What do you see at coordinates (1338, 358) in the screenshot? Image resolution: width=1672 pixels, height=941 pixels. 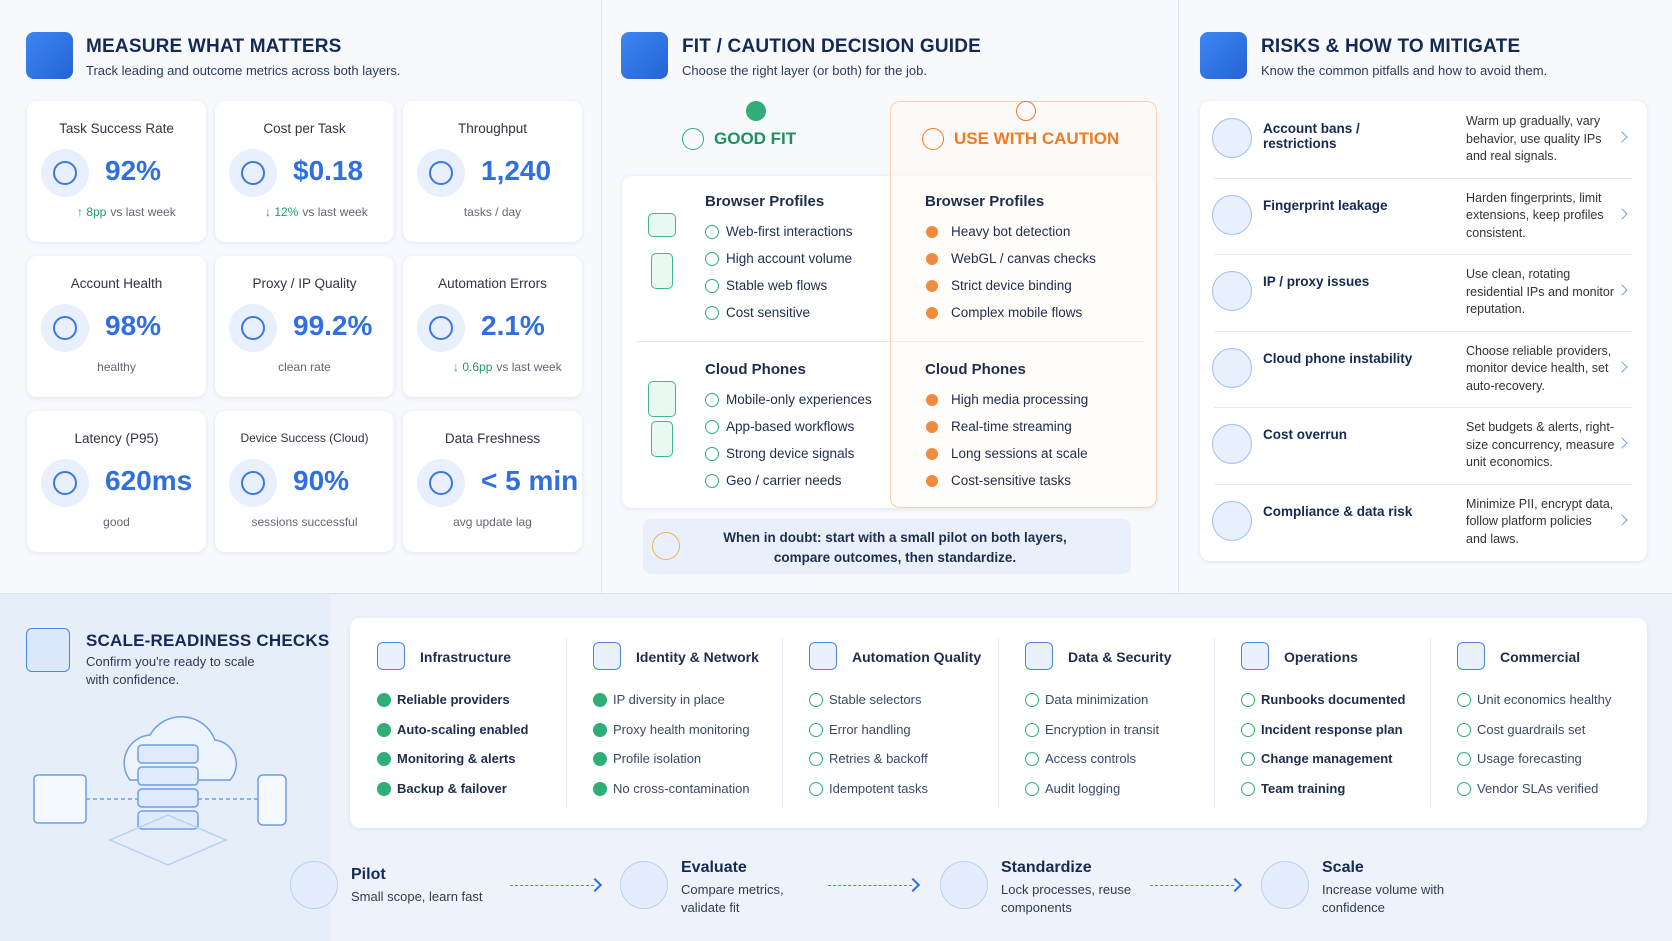 I see `risk-title: Cloud phone instability` at bounding box center [1338, 358].